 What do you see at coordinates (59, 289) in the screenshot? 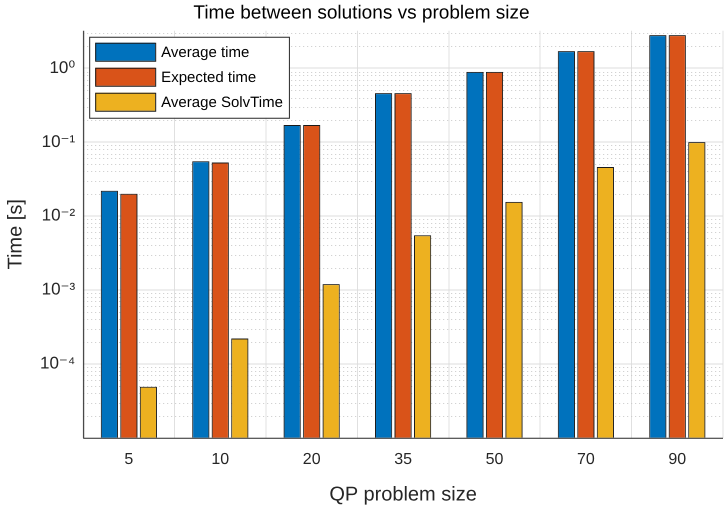
I see `y-tick-label: 10⁻³` at bounding box center [59, 289].